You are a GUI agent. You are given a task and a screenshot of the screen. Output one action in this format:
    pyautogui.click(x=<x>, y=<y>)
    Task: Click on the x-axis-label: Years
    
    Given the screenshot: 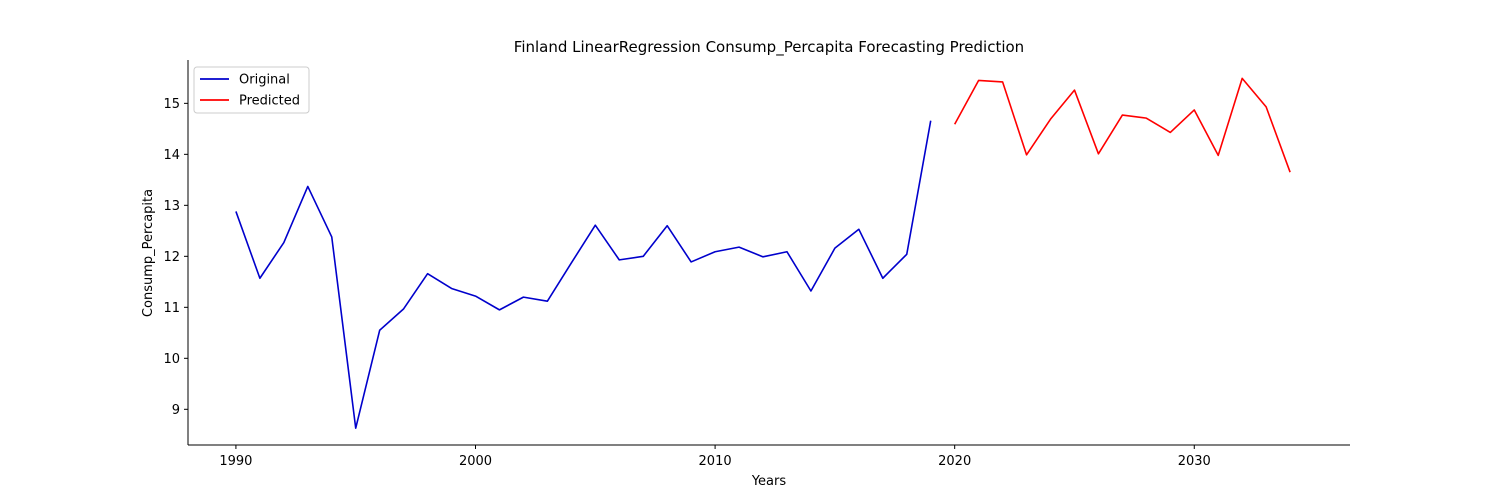 What is the action you would take?
    pyautogui.click(x=769, y=481)
    